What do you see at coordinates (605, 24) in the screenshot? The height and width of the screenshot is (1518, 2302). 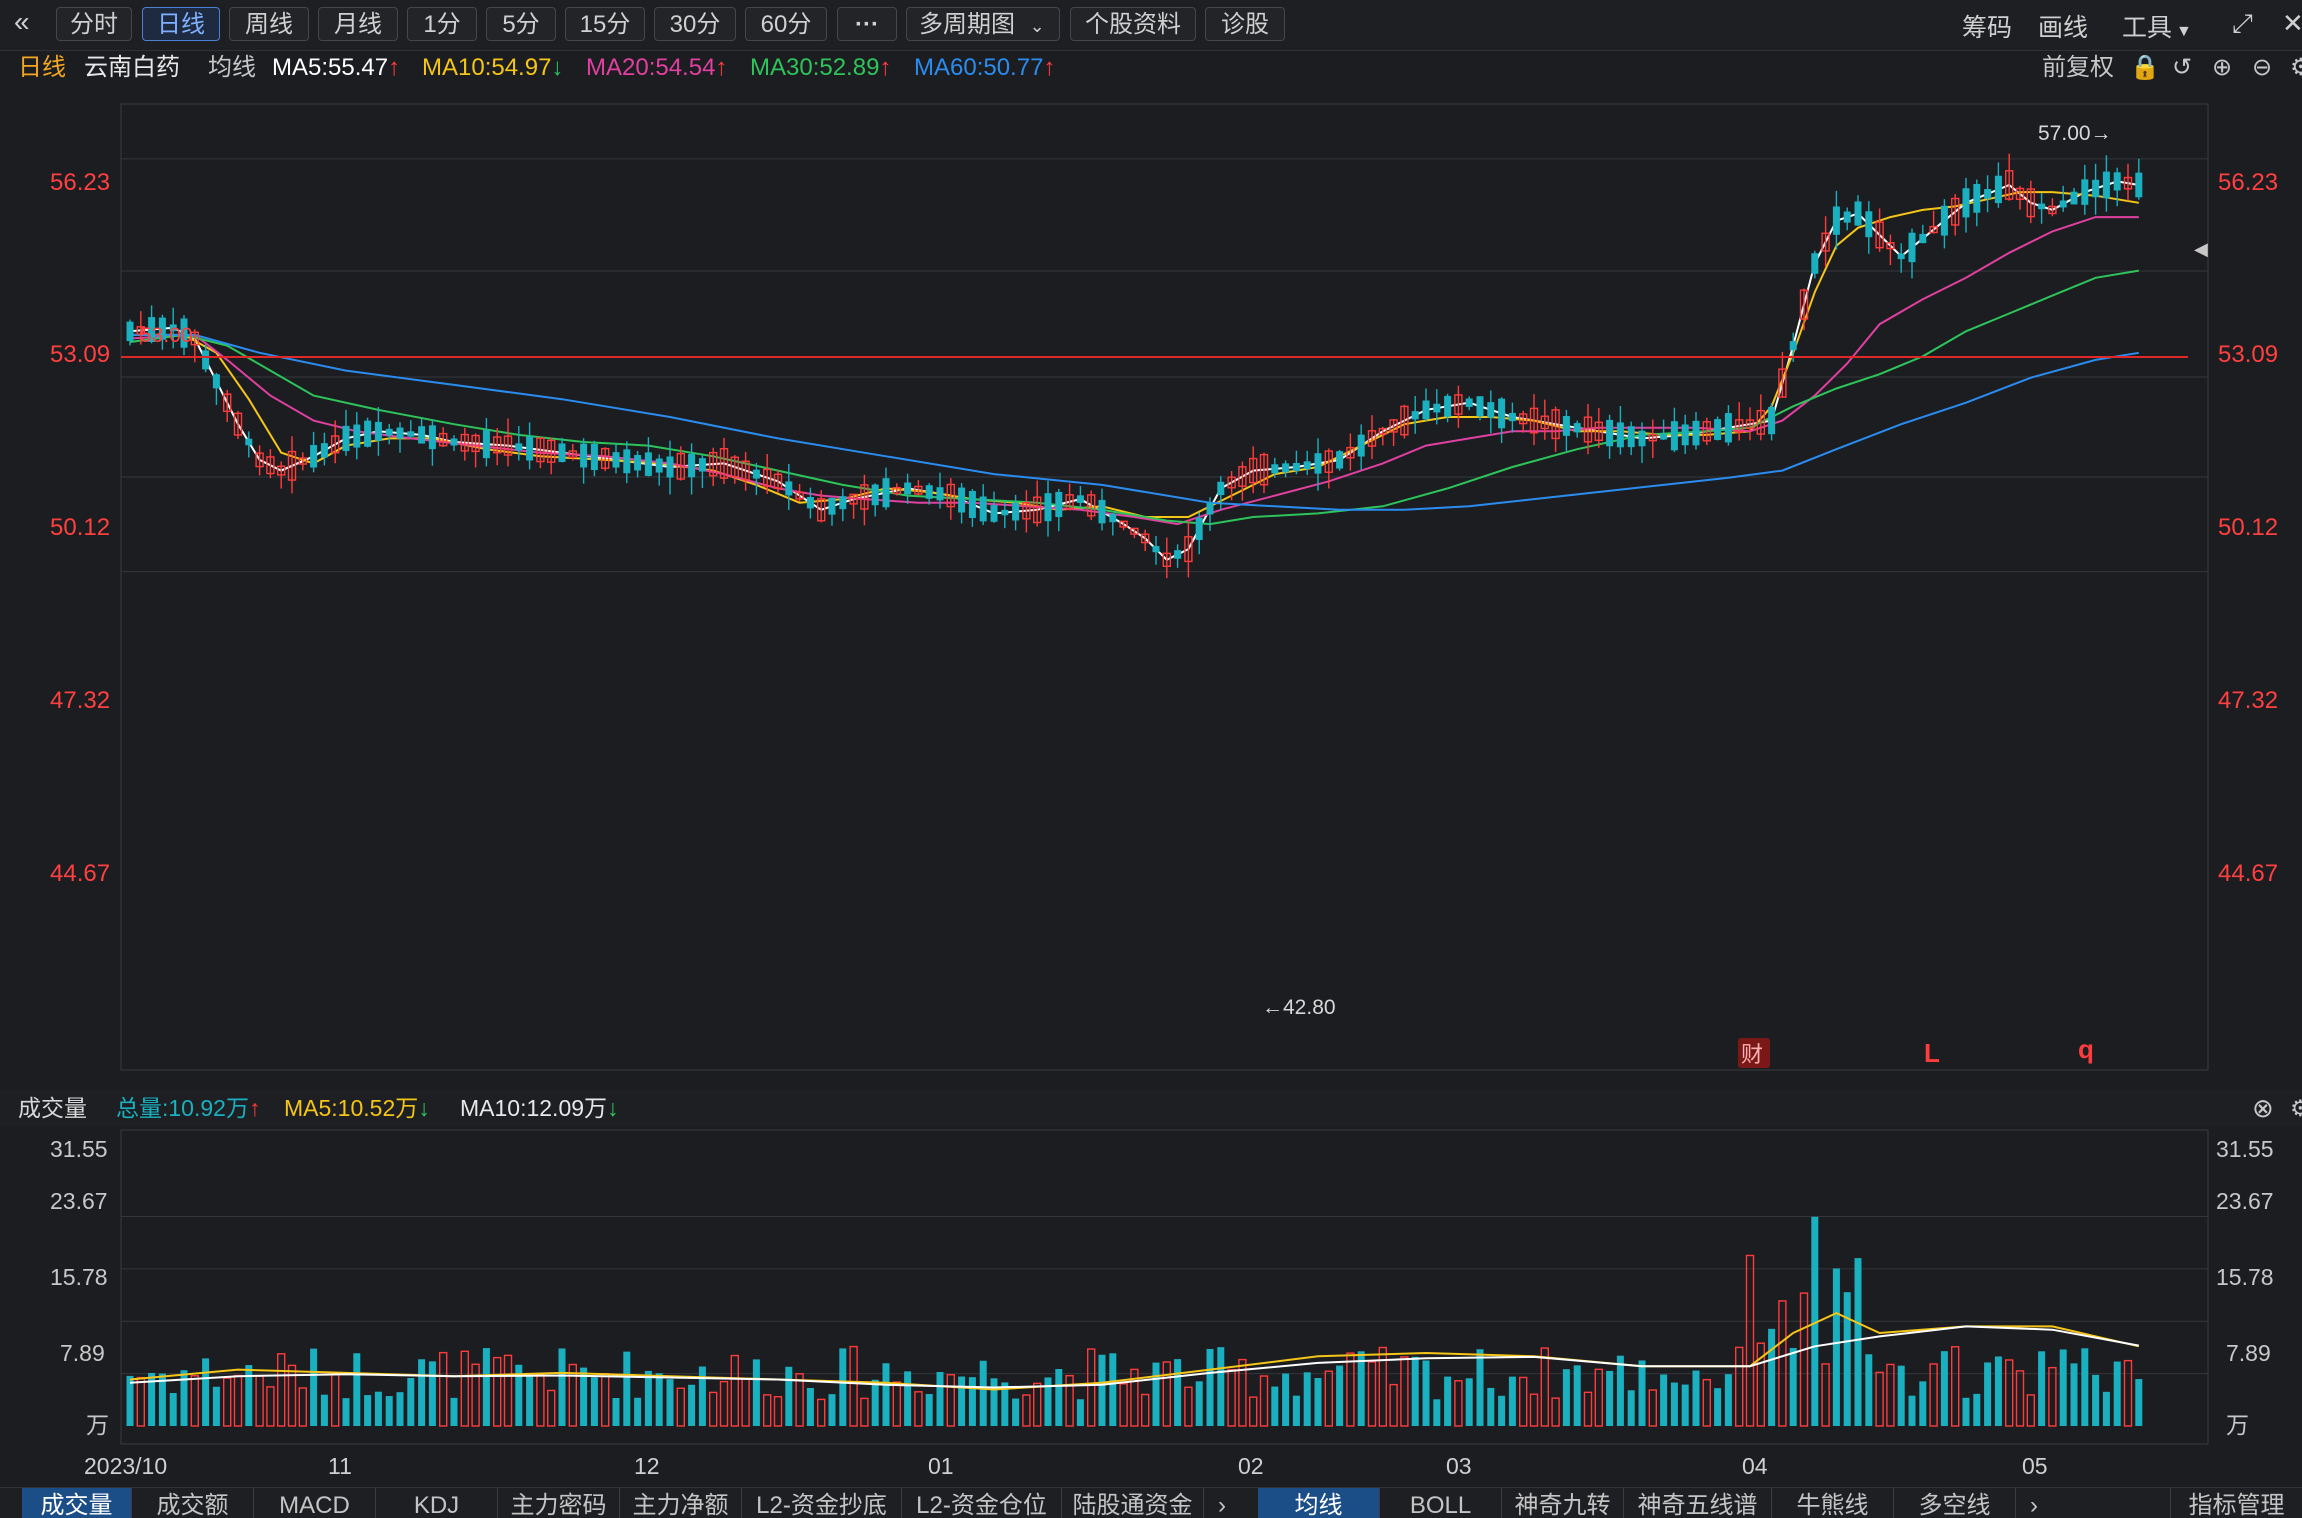 I see `tab-15min: 15分` at bounding box center [605, 24].